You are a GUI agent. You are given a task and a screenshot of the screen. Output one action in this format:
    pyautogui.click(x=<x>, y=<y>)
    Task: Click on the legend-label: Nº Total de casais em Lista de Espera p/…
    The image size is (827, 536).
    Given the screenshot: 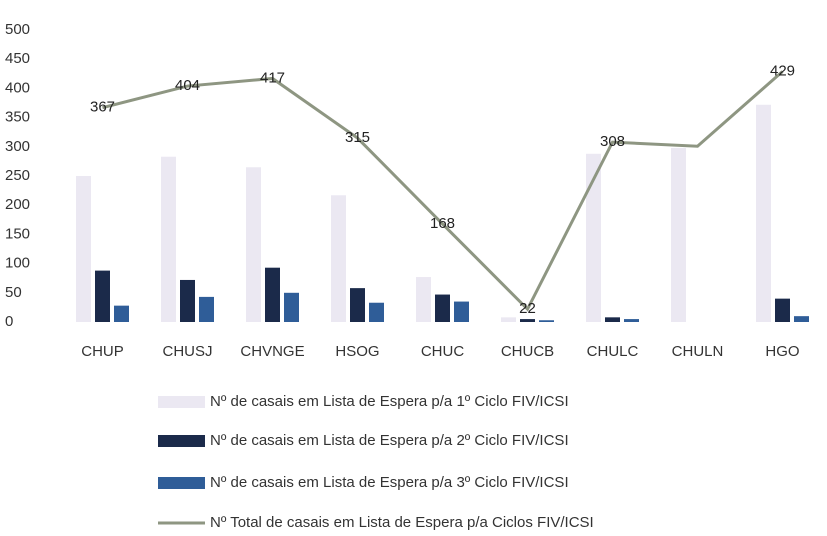 What is the action you would take?
    pyautogui.click(x=402, y=522)
    